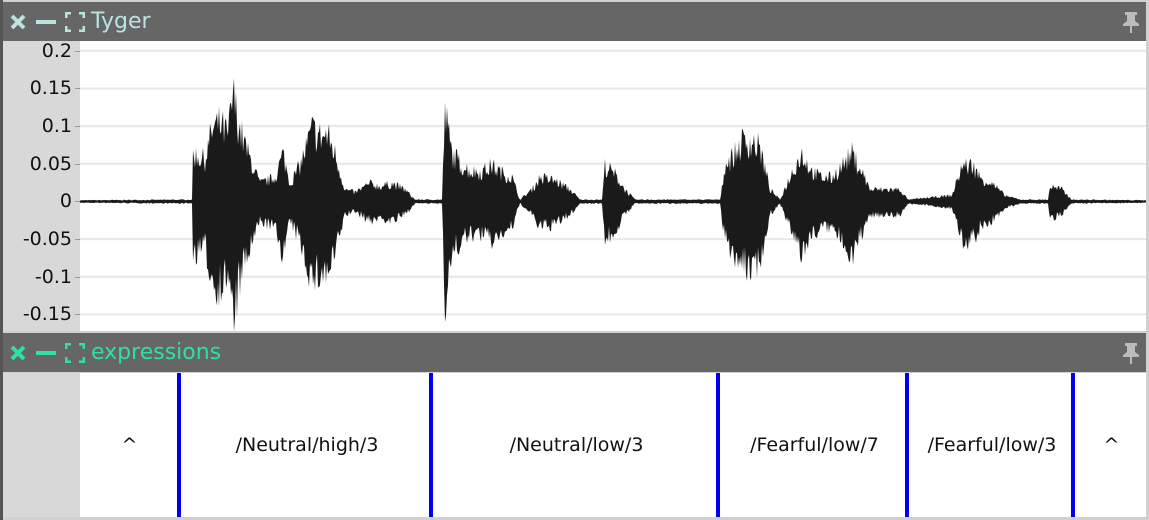 The image size is (1149, 520). I want to click on y-tick-label: 0.05, so click(50, 163).